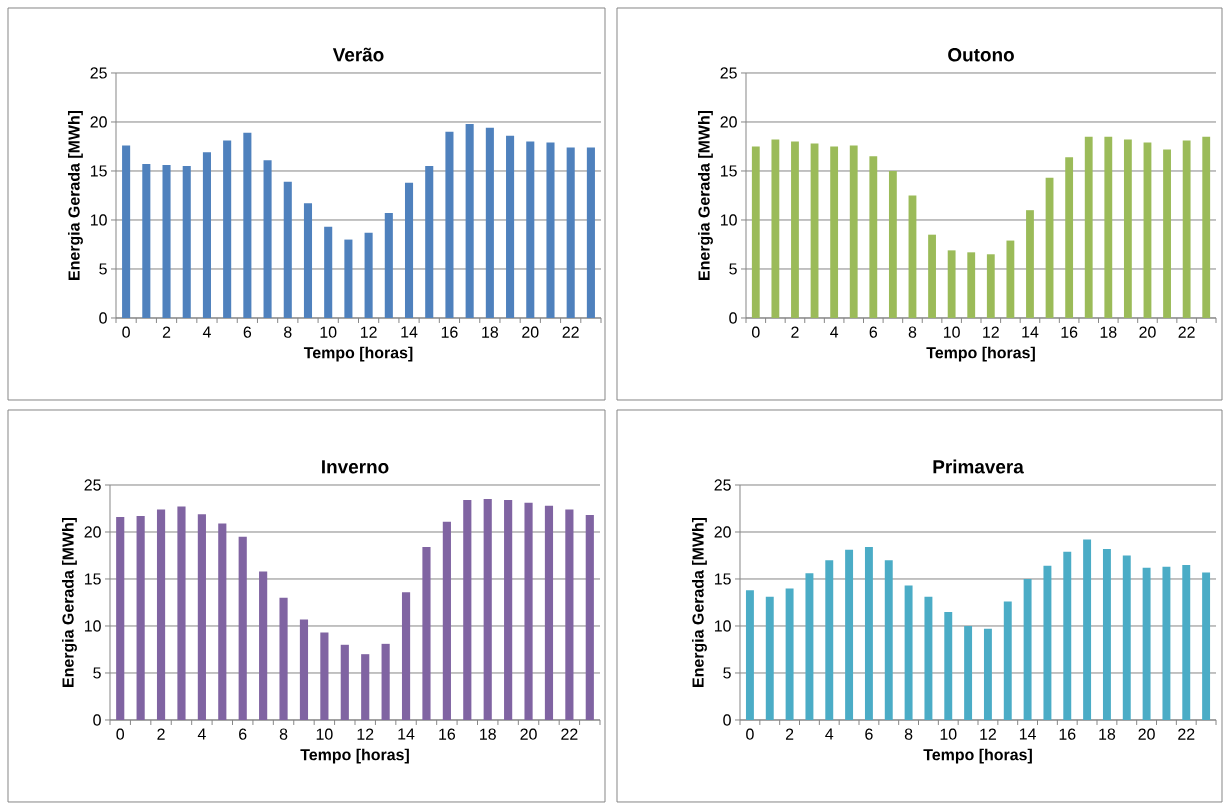 The height and width of the screenshot is (803, 1226). What do you see at coordinates (358, 54) in the screenshot?
I see `chart-title: Verão` at bounding box center [358, 54].